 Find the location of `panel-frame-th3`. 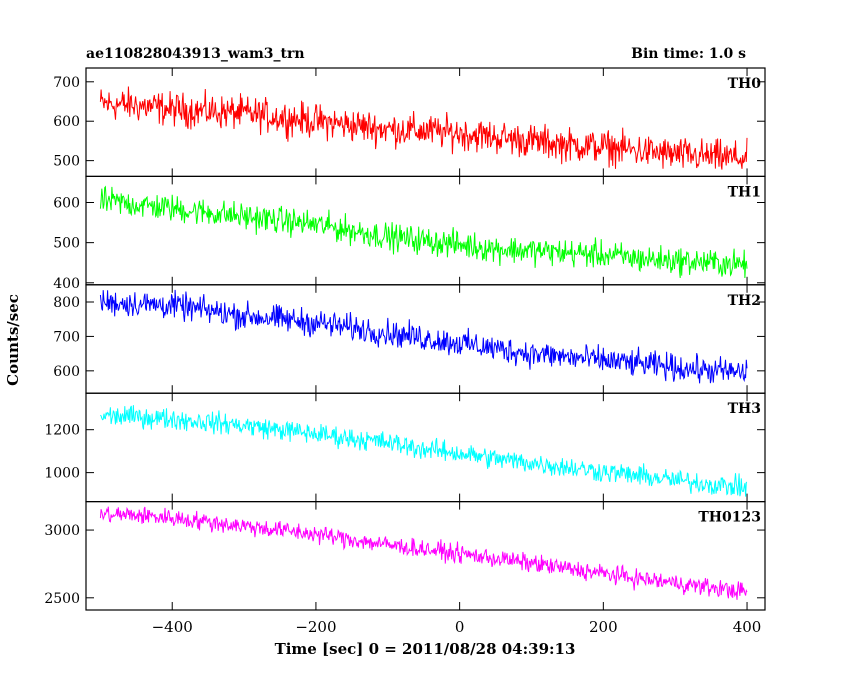

panel-frame-th3 is located at coordinates (425, 447).